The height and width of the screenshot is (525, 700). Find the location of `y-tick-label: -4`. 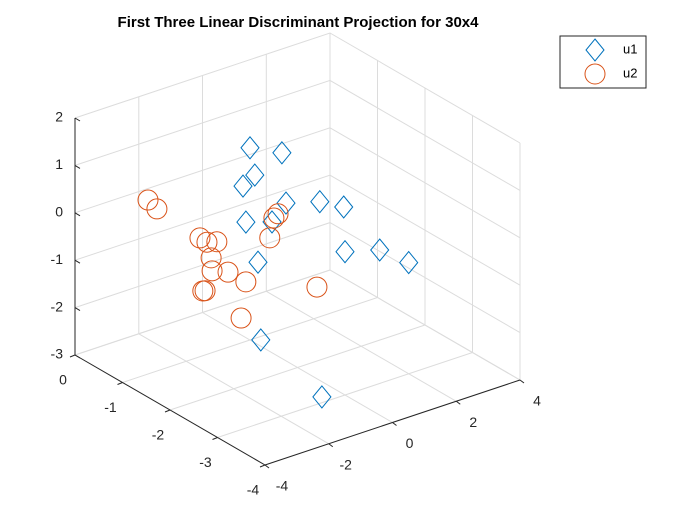

y-tick-label: -4 is located at coordinates (253, 490).